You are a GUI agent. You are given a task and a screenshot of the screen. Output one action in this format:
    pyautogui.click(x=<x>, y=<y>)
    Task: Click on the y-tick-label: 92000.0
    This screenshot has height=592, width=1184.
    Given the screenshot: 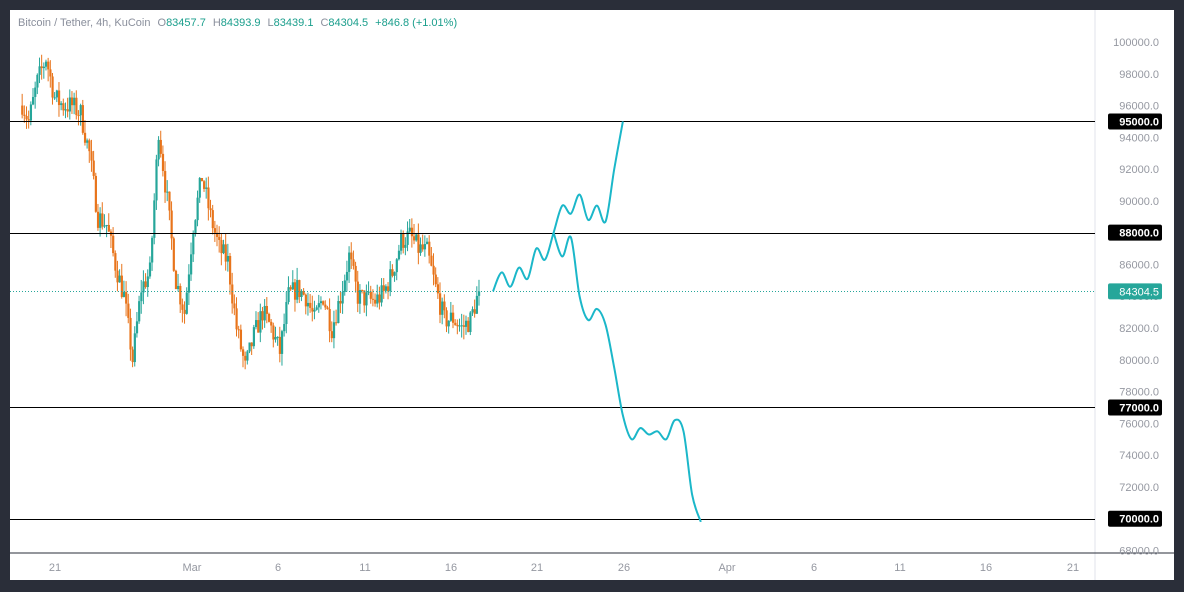 What is the action you would take?
    pyautogui.click(x=1139, y=170)
    